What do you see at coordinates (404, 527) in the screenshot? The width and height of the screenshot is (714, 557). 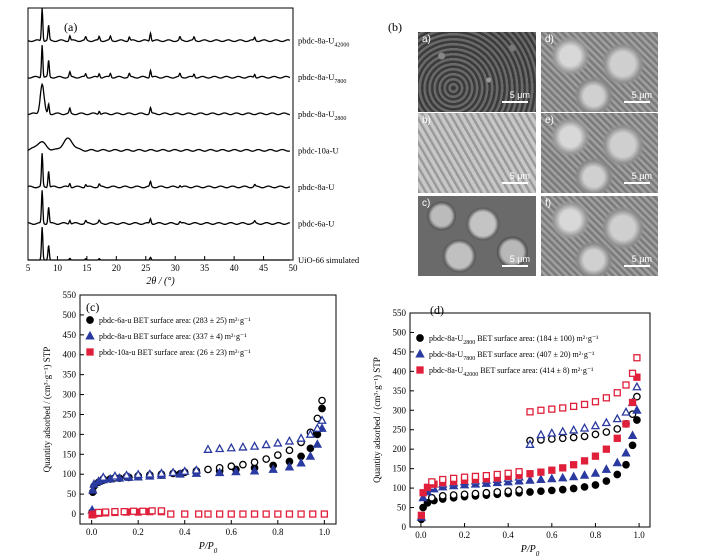 I see `y-tick-label: 0` at bounding box center [404, 527].